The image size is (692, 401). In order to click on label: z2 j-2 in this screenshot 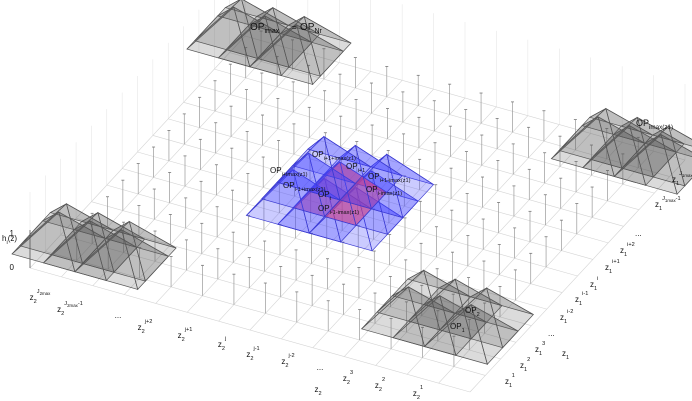, I will do `click(287, 361)`.